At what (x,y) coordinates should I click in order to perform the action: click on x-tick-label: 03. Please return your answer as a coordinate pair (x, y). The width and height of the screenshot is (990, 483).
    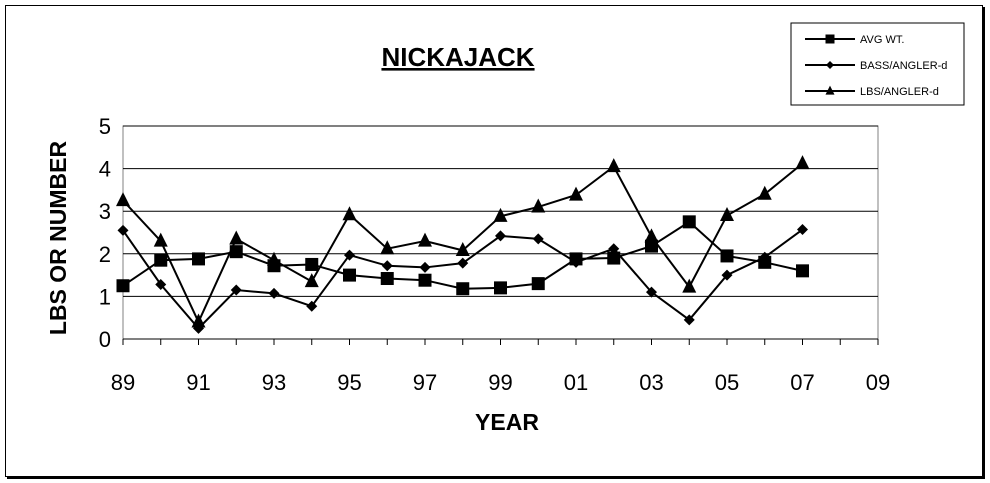
    Looking at the image, I should click on (651, 382).